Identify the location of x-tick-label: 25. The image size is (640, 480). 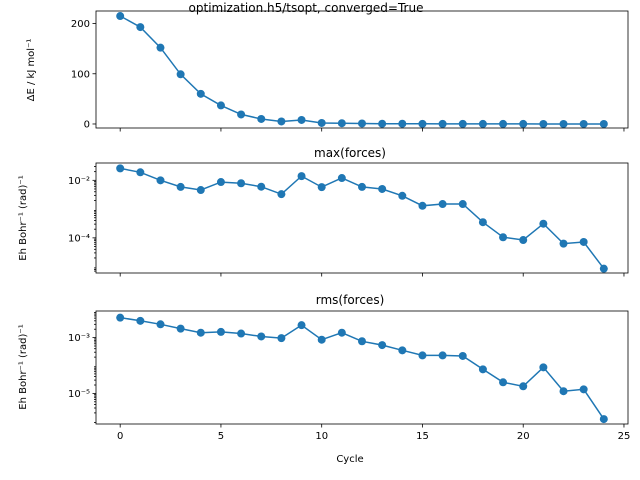
(624, 436).